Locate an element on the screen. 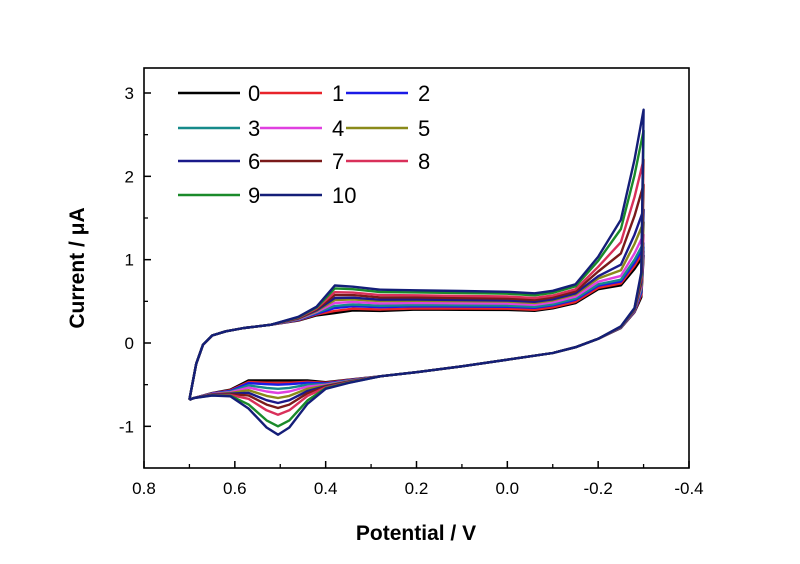  y-tick-label: 3 is located at coordinates (129, 93).